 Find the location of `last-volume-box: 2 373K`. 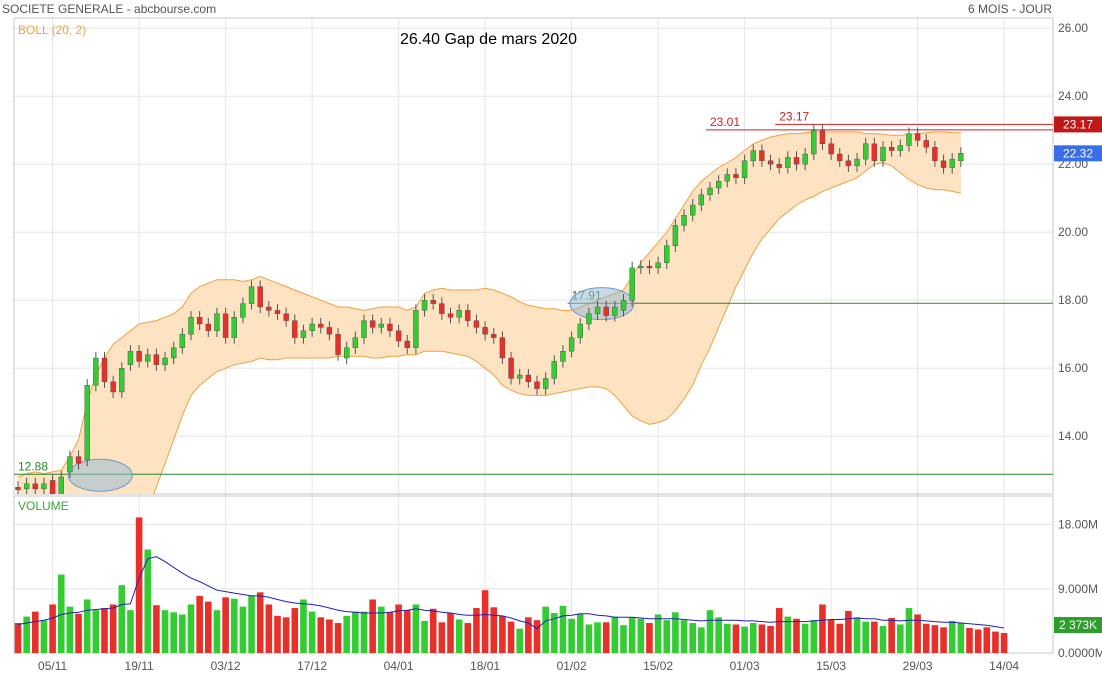

last-volume-box: 2 373K is located at coordinates (1078, 625).